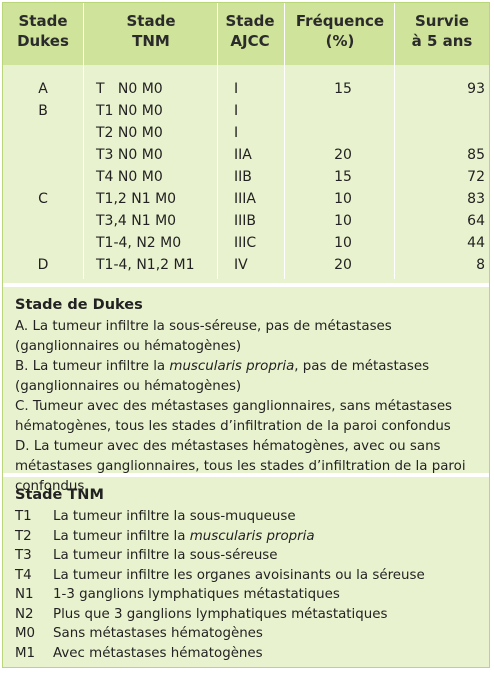 The image size is (494, 673). I want to click on header-dukes-line2: Dukes, so click(43, 41).